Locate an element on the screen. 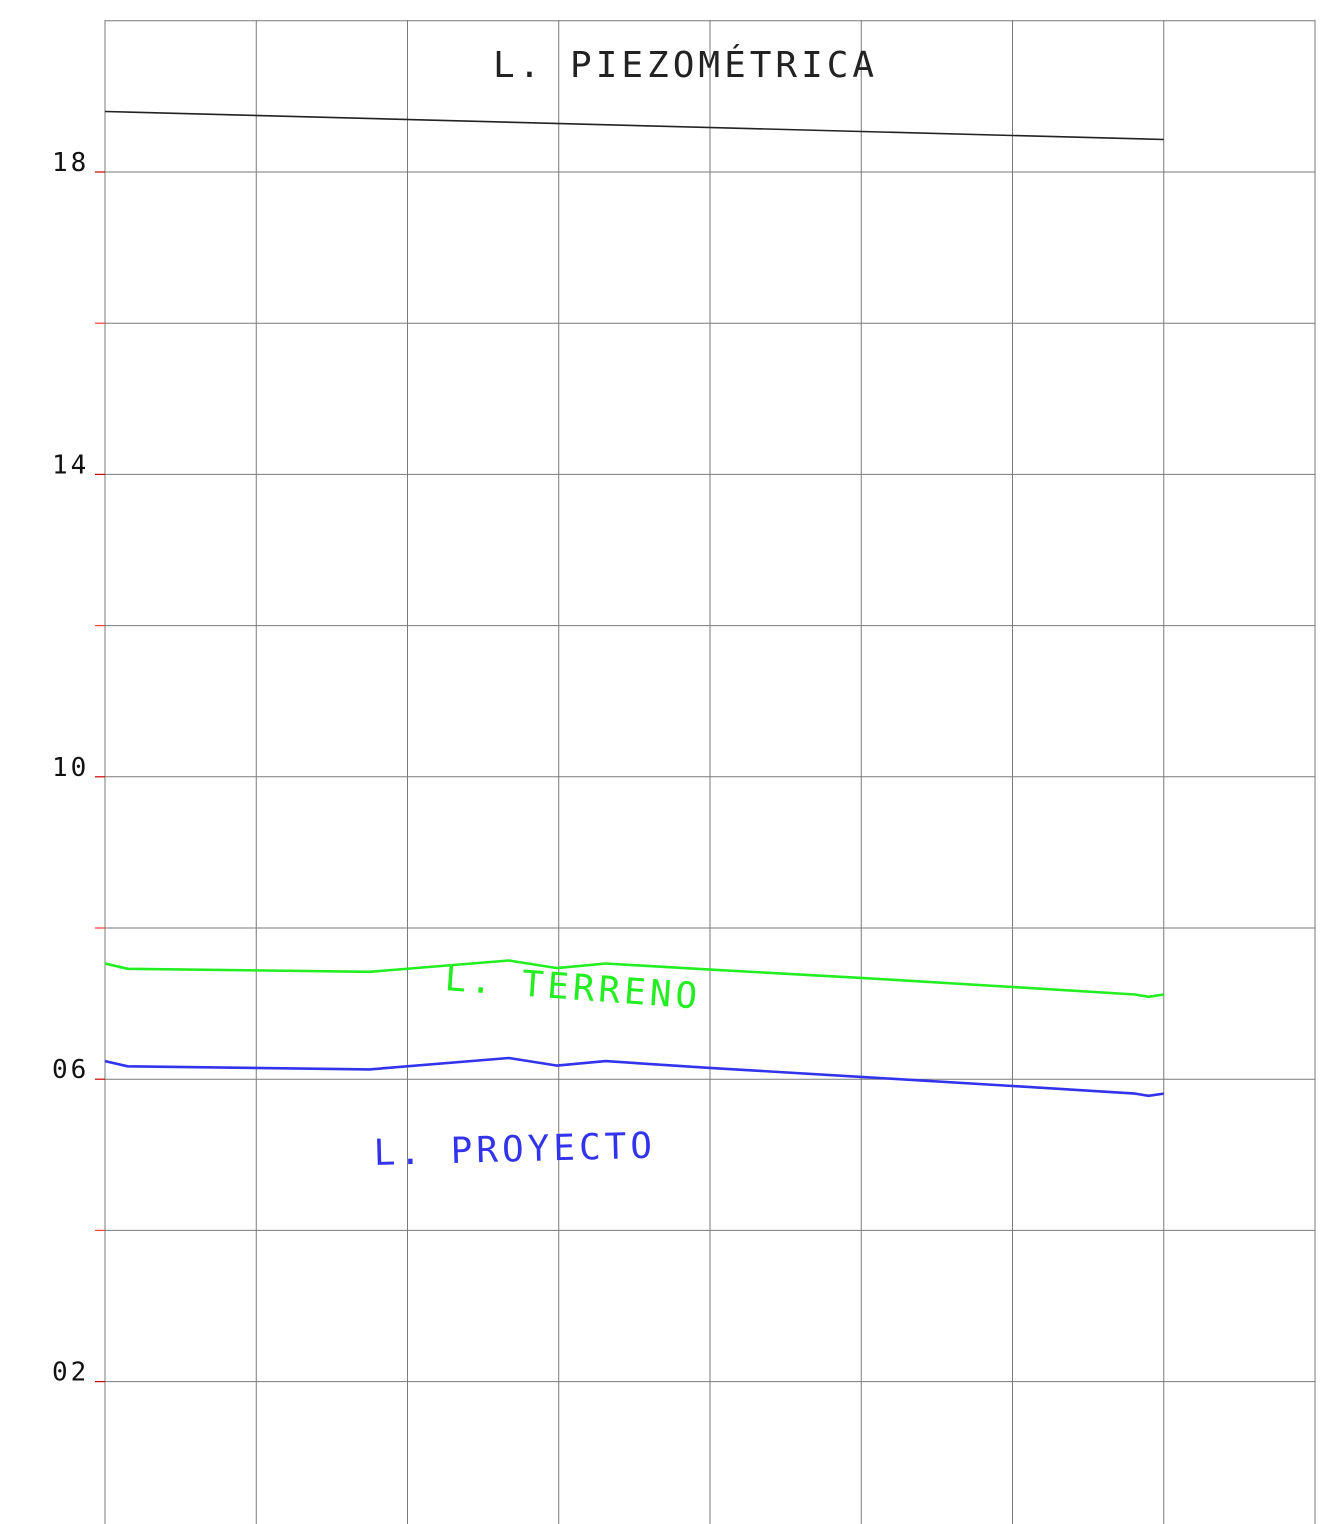  y-tick-label: 02 is located at coordinates (70, 1373).